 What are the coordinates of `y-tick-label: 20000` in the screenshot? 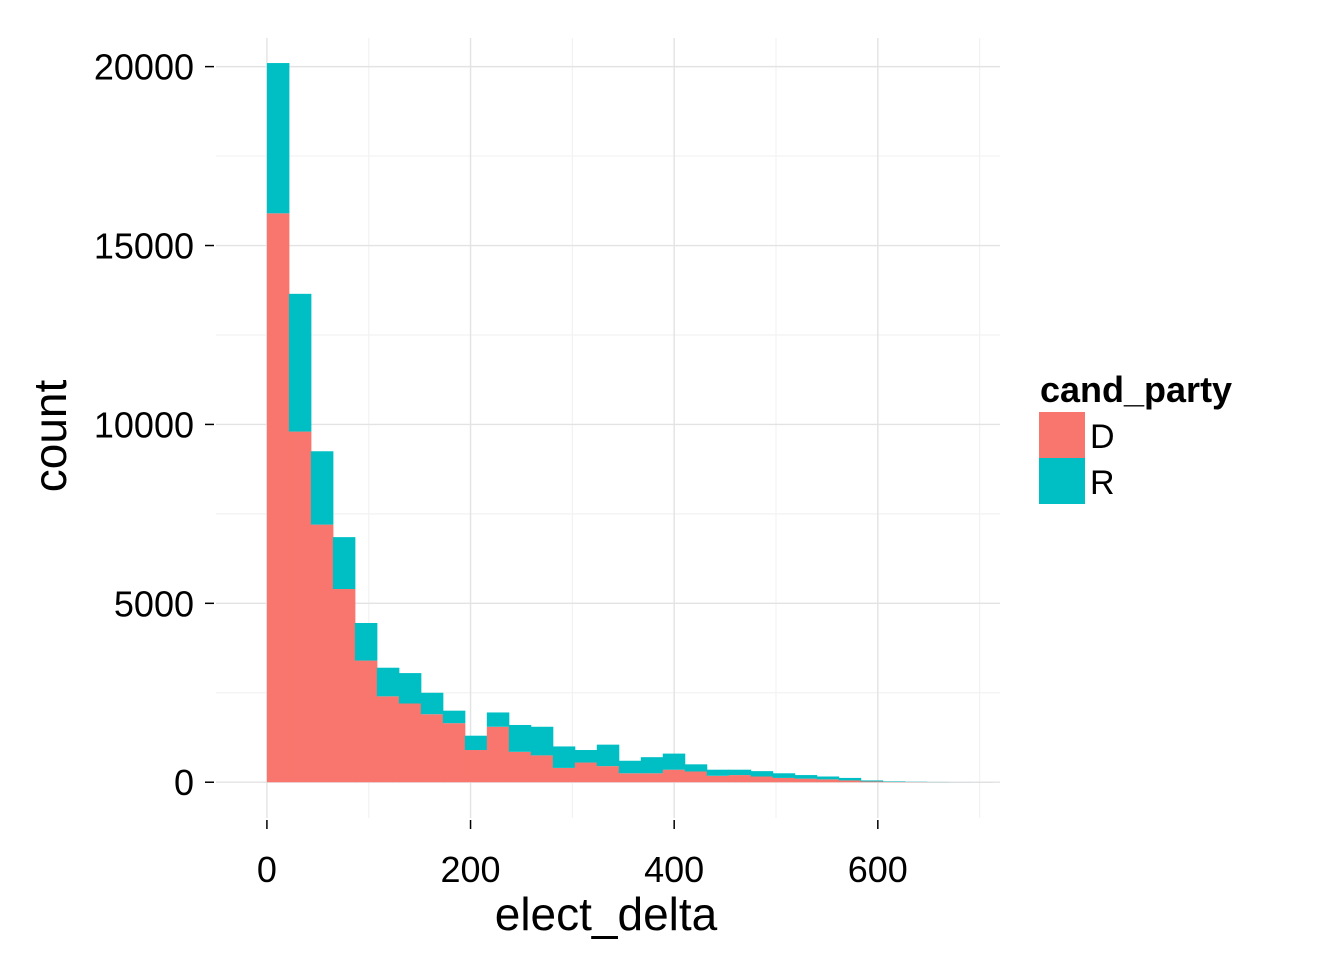 It's located at (144, 67).